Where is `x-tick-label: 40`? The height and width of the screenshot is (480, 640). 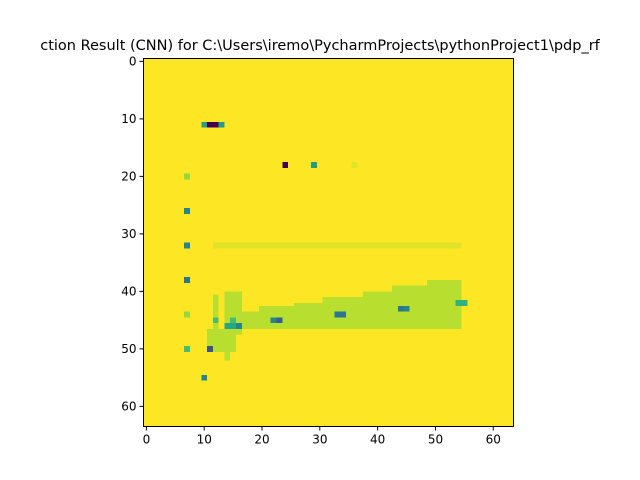 x-tick-label: 40 is located at coordinates (377, 440).